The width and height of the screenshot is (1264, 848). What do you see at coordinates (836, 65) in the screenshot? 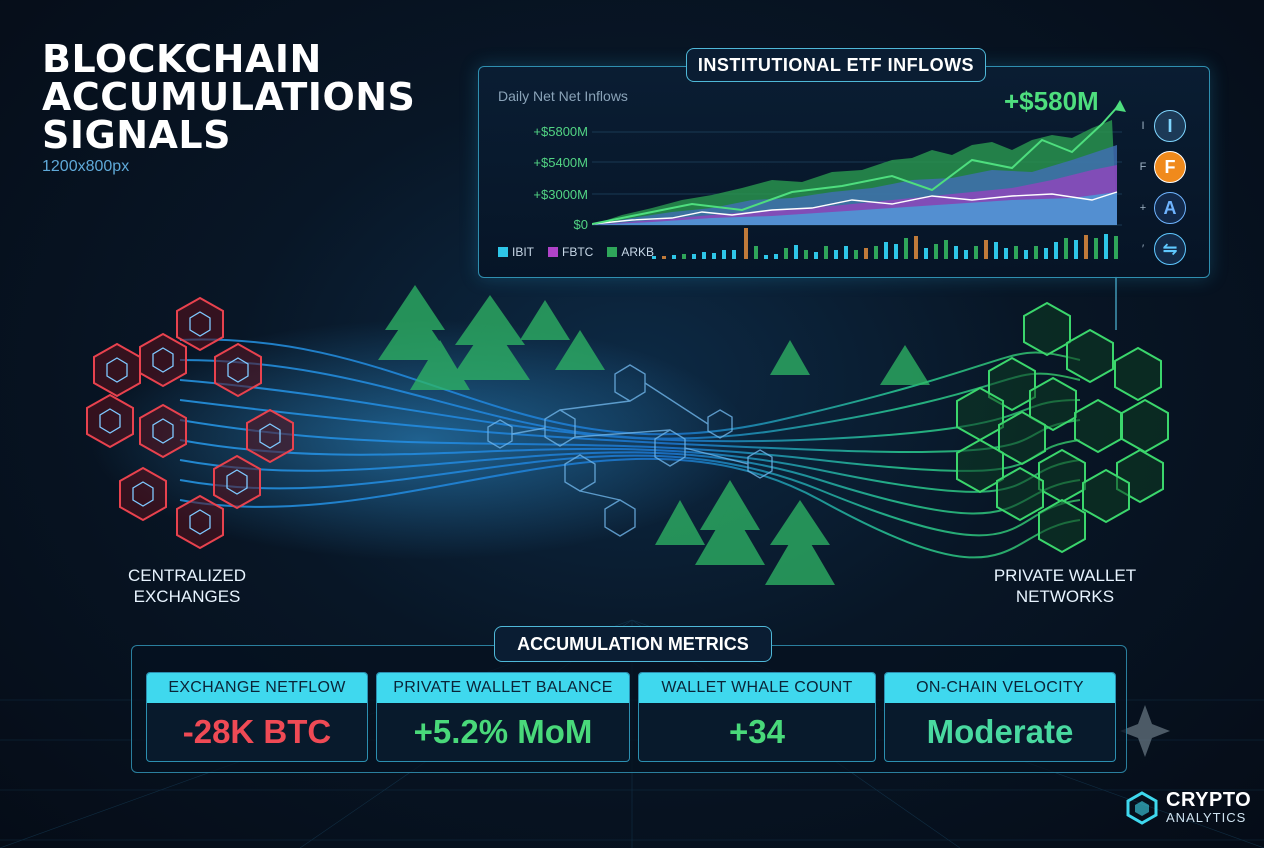
I see `etf-panel-title: INSTITUTIONAL ETF INFLOWS` at bounding box center [836, 65].